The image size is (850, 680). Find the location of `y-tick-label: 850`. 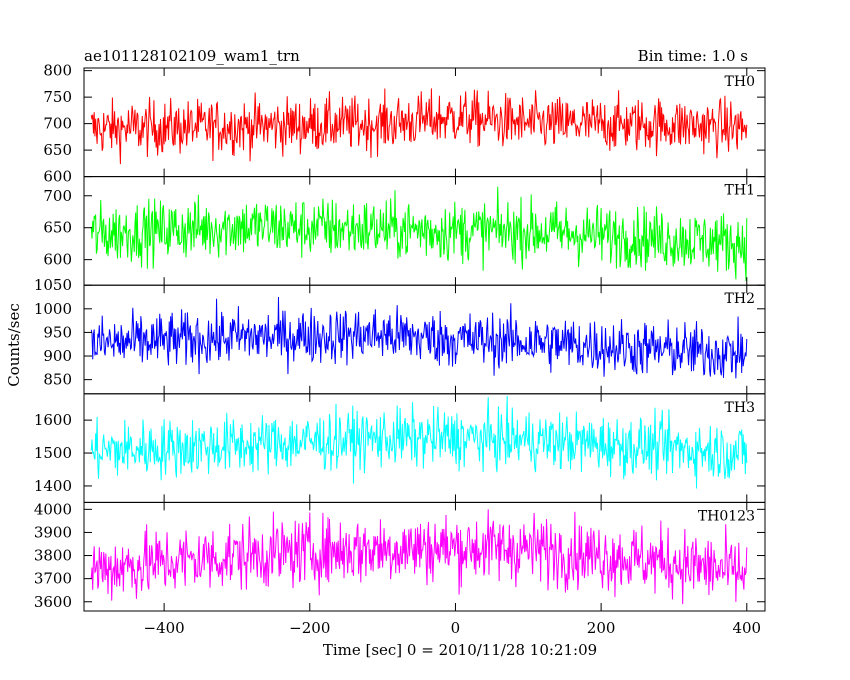

y-tick-label: 850 is located at coordinates (57, 380).